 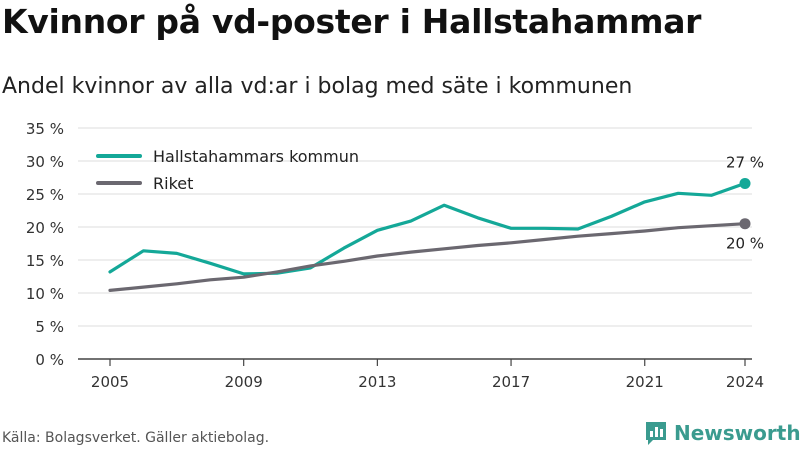 I want to click on x-tick-label: 2005, so click(x=110, y=382).